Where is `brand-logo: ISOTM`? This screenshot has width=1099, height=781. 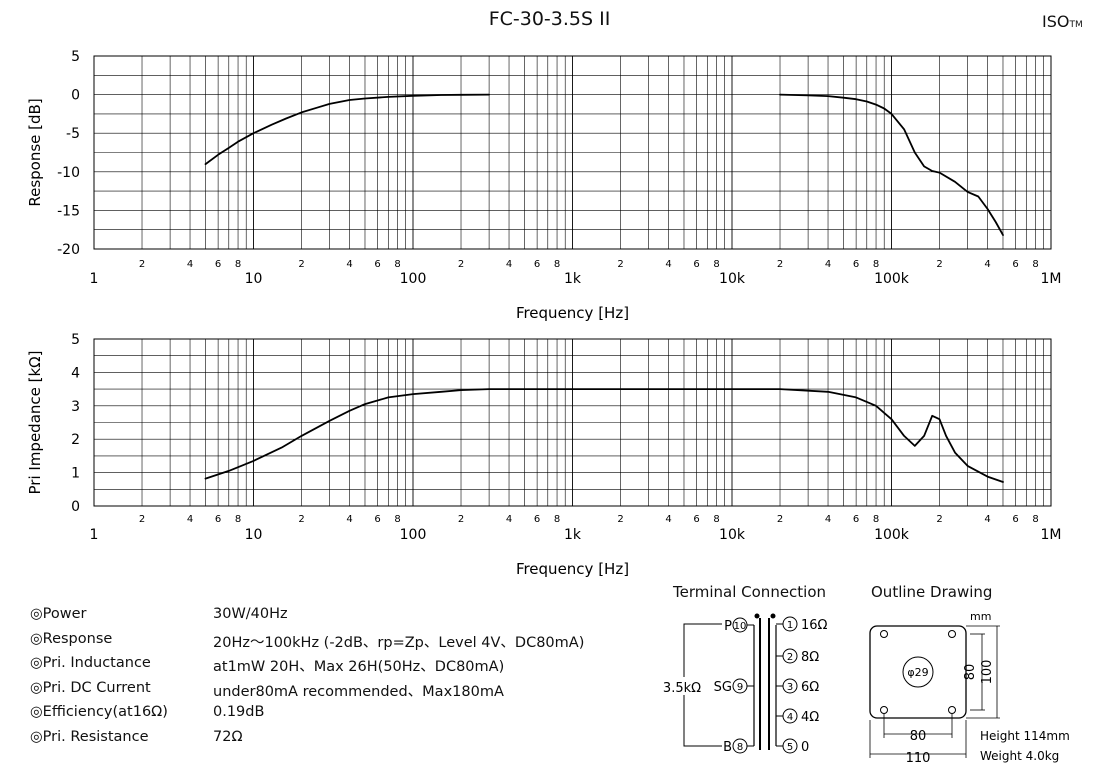
brand-logo: ISOTM is located at coordinates (1062, 21).